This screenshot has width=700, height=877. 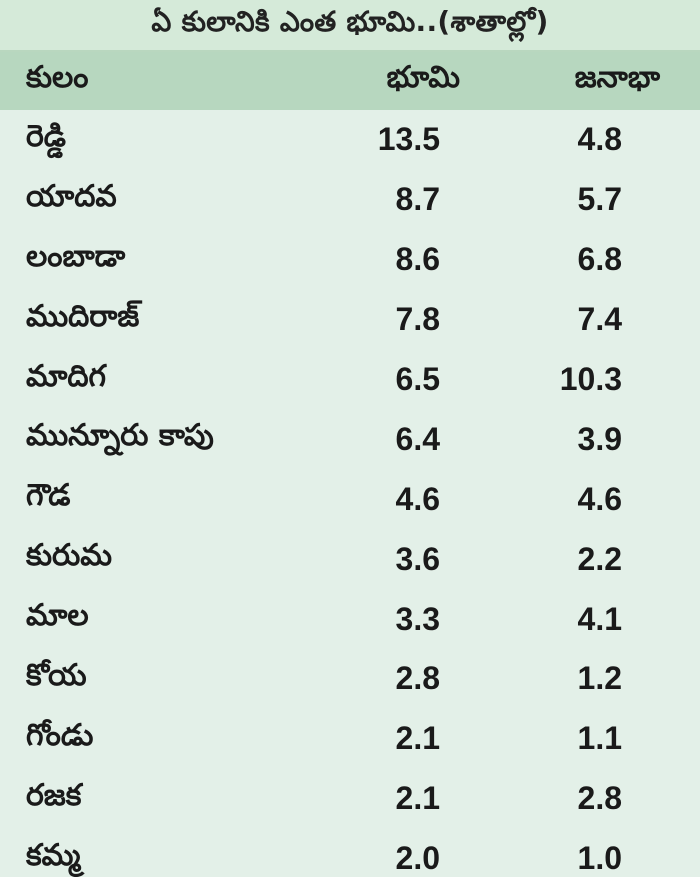 What do you see at coordinates (599, 618) in the screenshot?
I see `population-percent-cell: 4.1` at bounding box center [599, 618].